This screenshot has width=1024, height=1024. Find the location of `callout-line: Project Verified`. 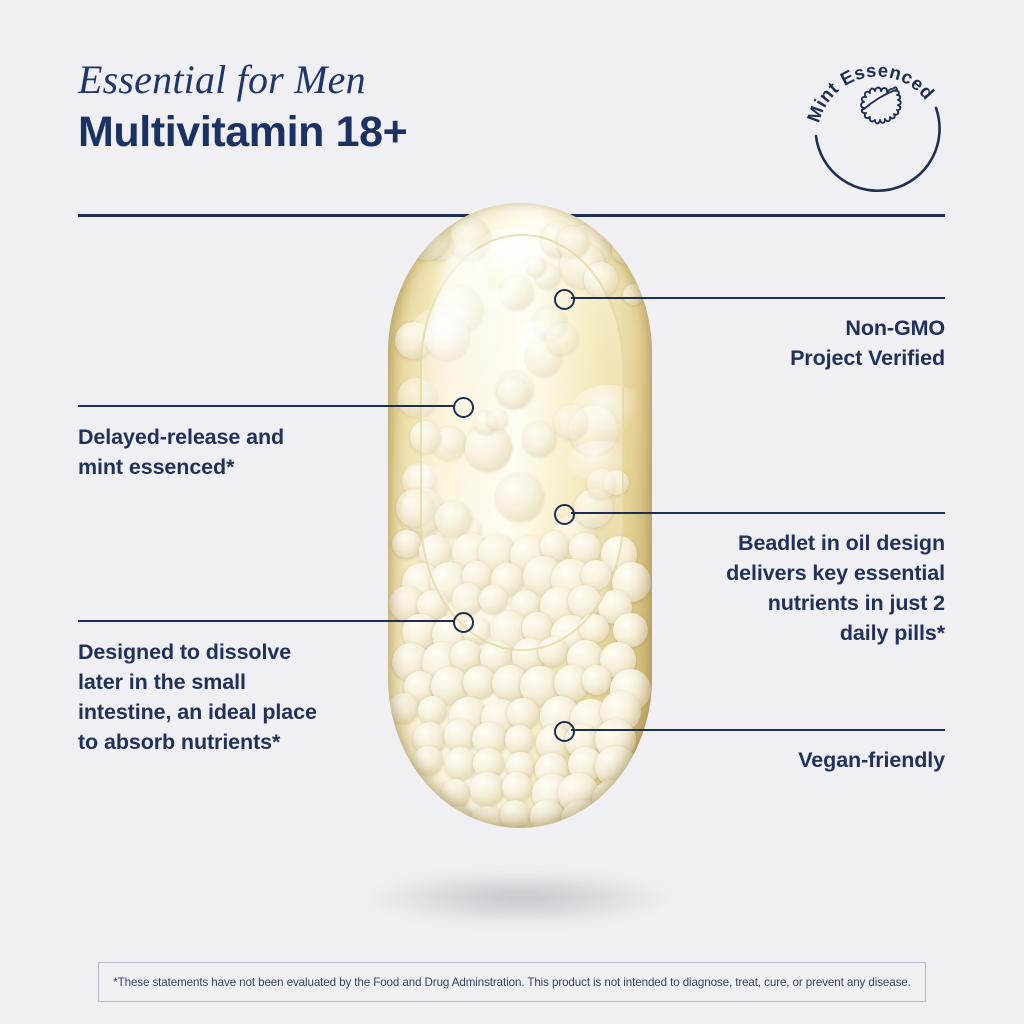

callout-line: Project Verified is located at coordinates (867, 358).